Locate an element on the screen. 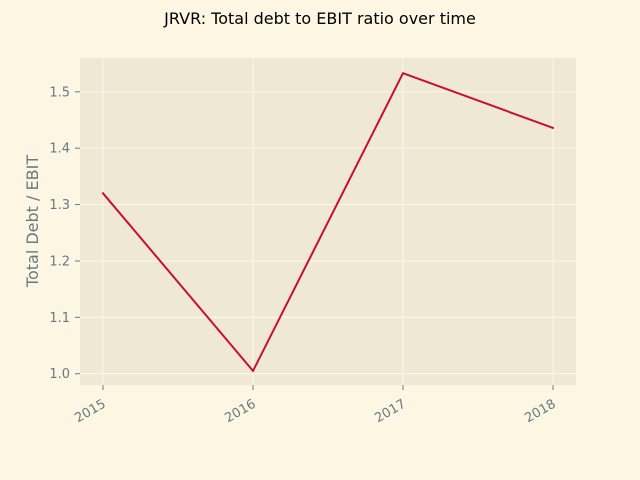 The height and width of the screenshot is (480, 640). y-tick-label: 1.3 is located at coordinates (59, 205).